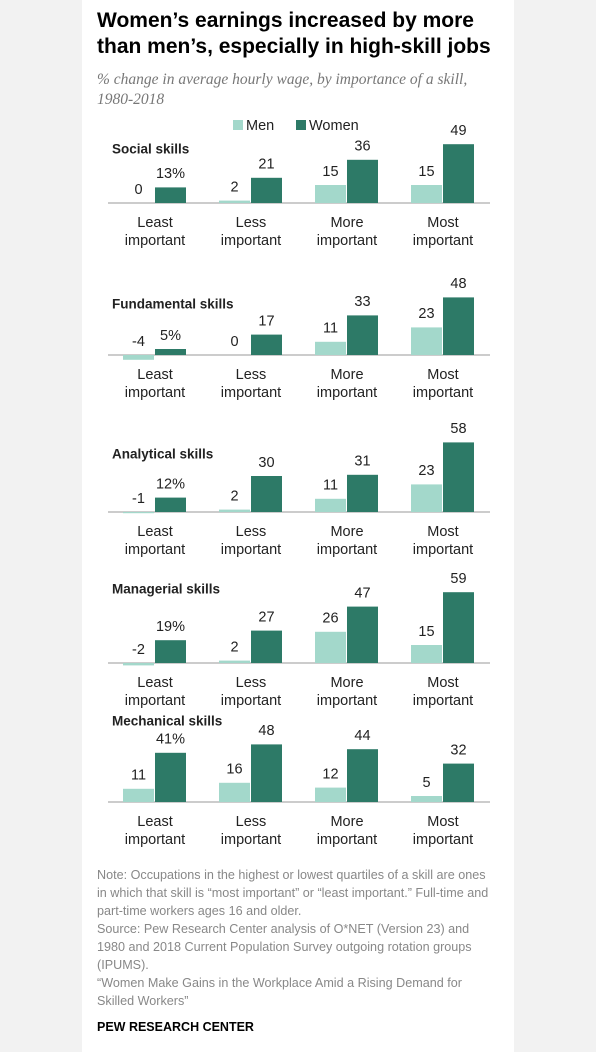  What do you see at coordinates (330, 619) in the screenshot?
I see `value-label: 26` at bounding box center [330, 619].